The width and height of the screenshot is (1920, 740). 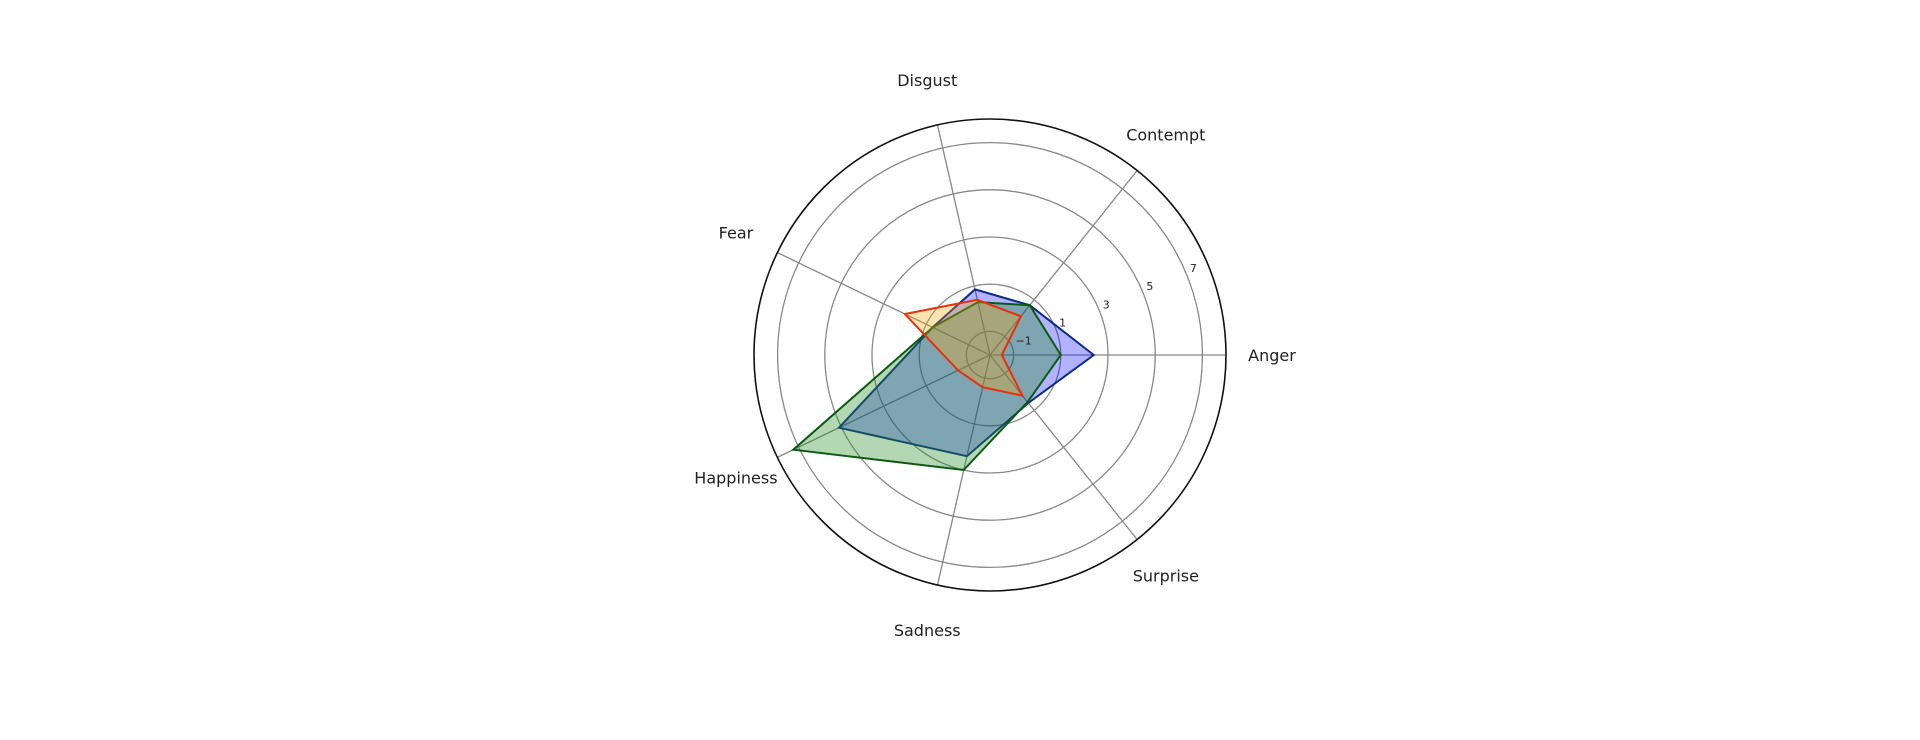 I want to click on series-1-polygon, so click(x=926, y=386).